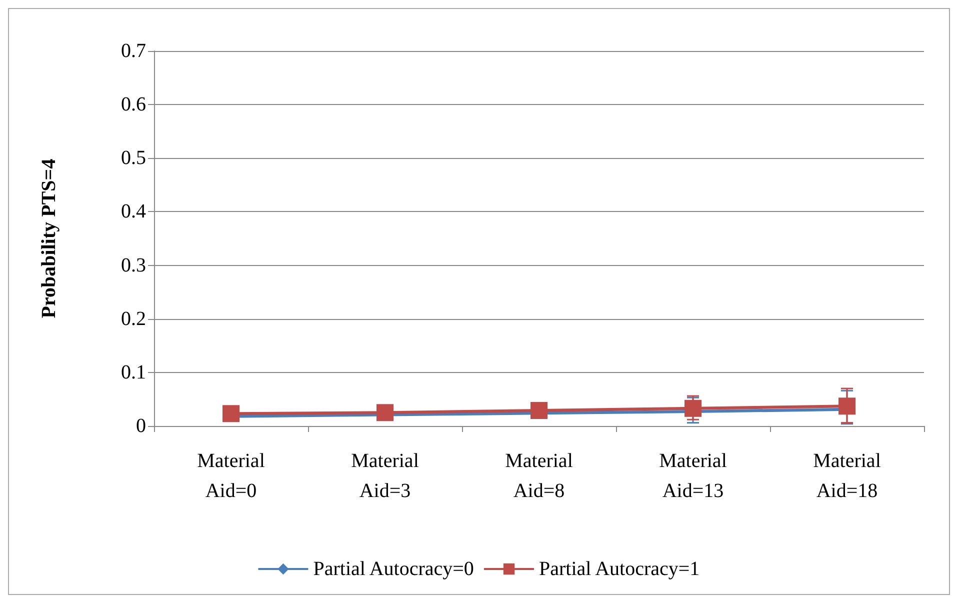 This screenshot has height=603, width=958. I want to click on x-tick-label: Material Aid=18, so click(847, 476).